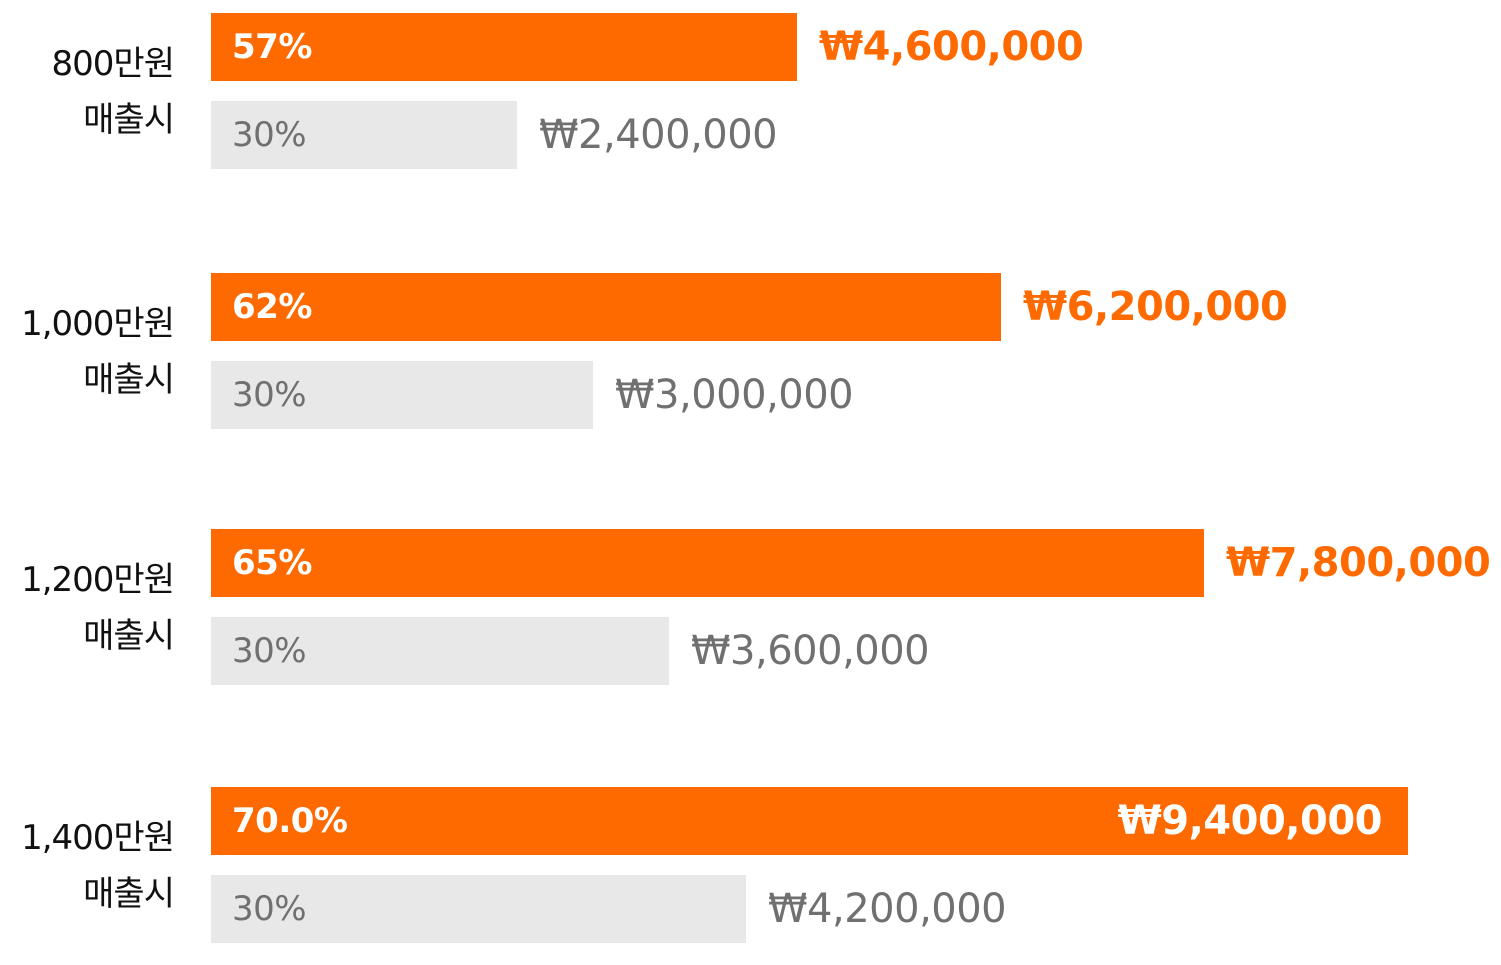  I want to click on bar-value-label: ₩4,600,000, so click(951, 47).